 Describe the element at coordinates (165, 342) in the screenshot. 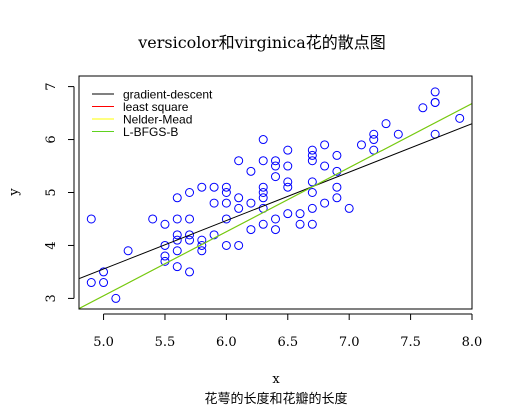

I see `x-tick-label: 5.5` at that location.